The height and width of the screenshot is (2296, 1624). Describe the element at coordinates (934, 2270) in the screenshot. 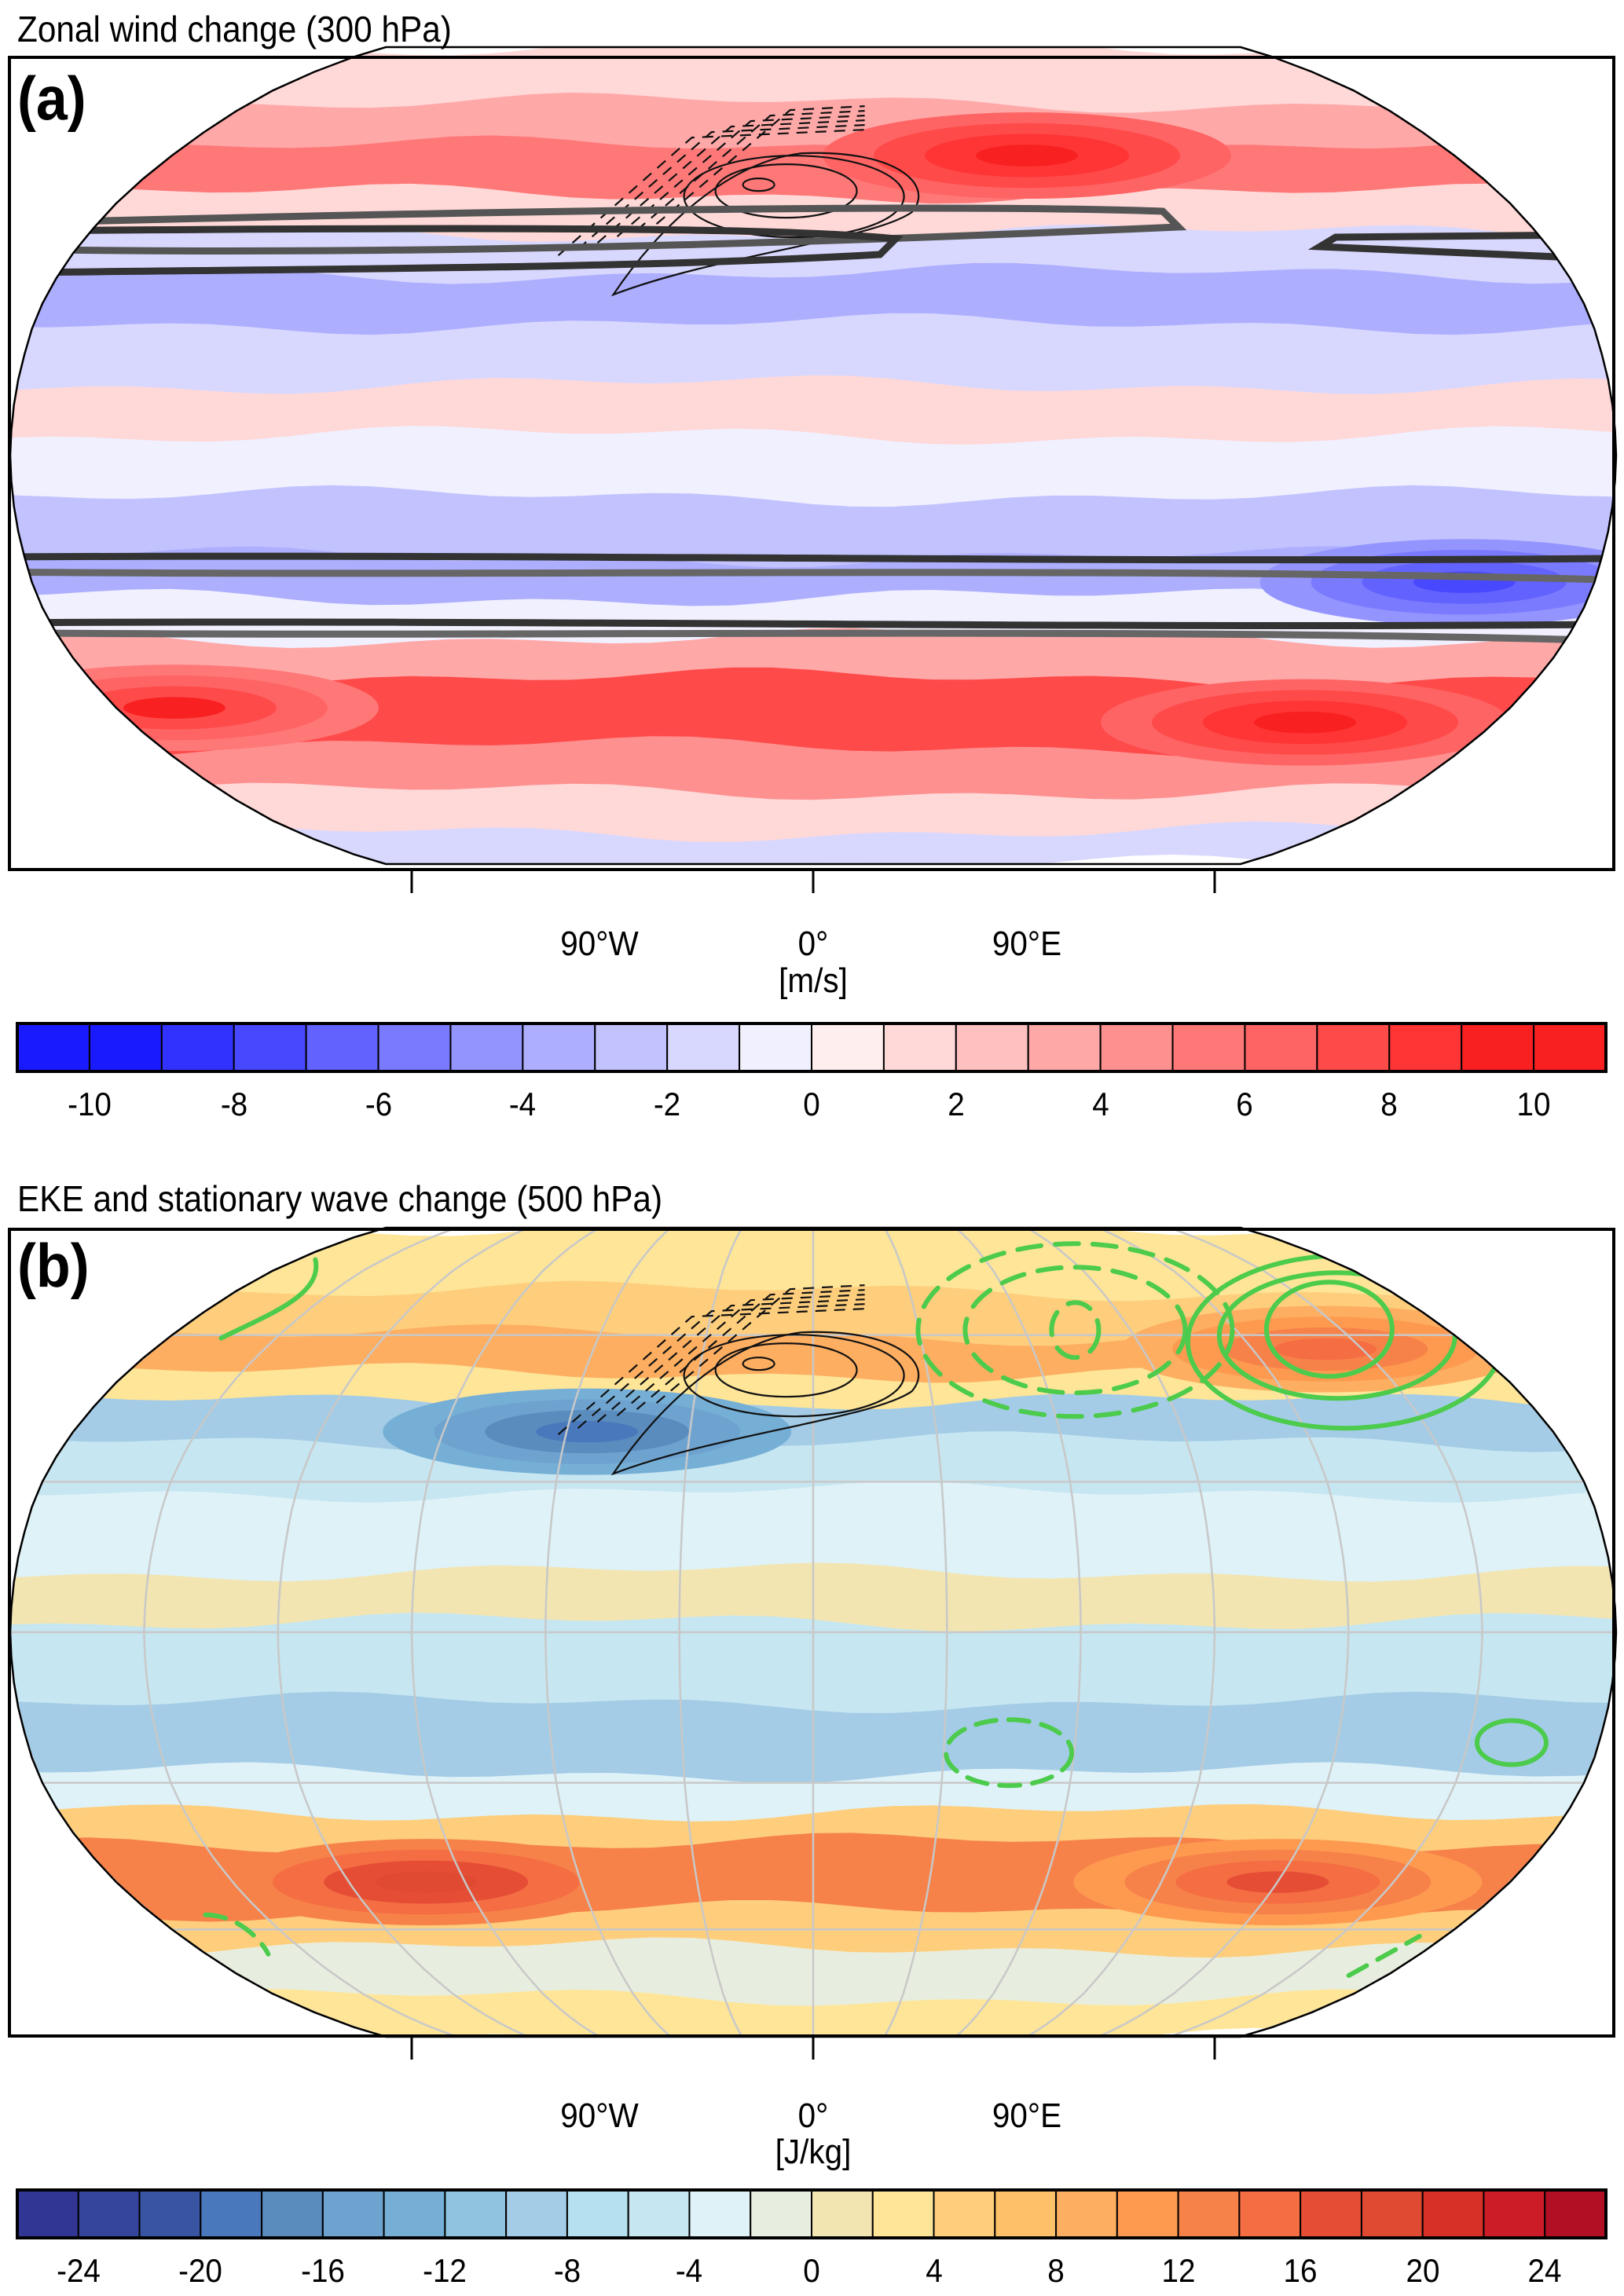

I see `colorbar-tick-label: 4` at that location.